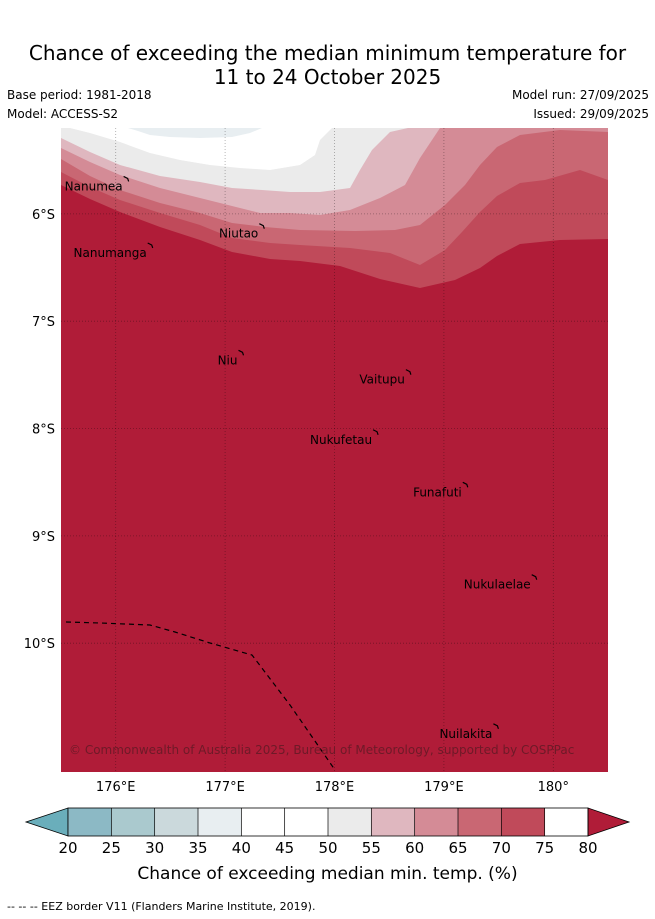 Image resolution: width=655 pixels, height=919 pixels. Describe the element at coordinates (43, 537) in the screenshot. I see `lat-tick-label: 9°S` at that location.